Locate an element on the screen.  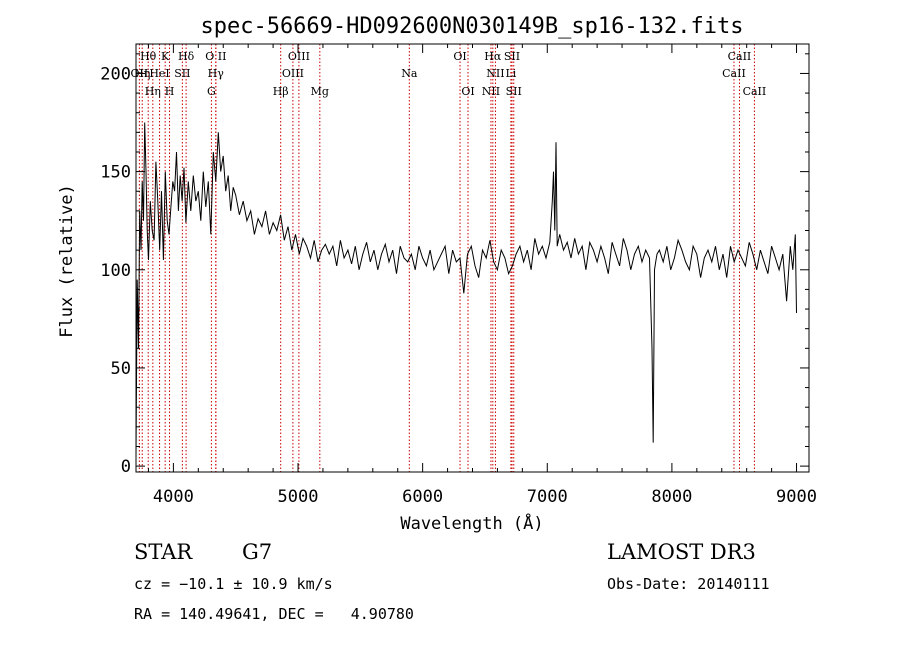
marker-label-14: OIII is located at coordinates (293, 73).